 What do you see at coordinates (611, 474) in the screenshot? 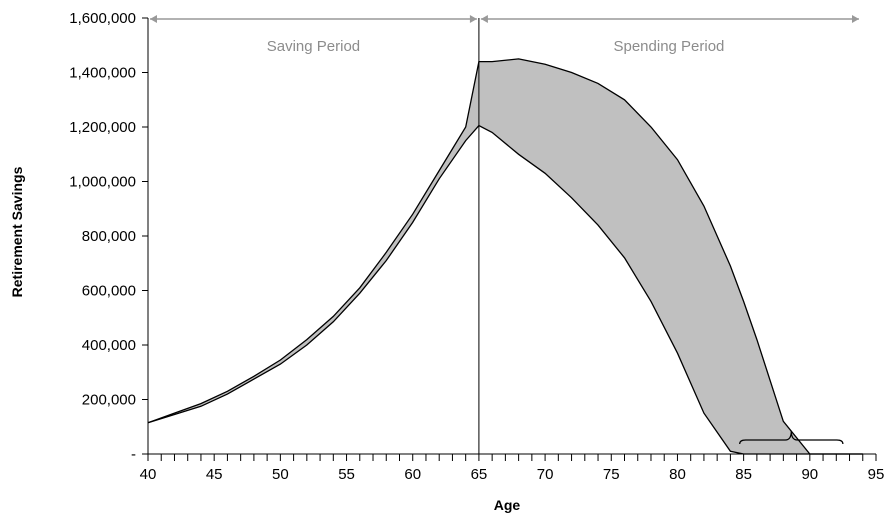
I see `x-tick-label: 75` at bounding box center [611, 474].